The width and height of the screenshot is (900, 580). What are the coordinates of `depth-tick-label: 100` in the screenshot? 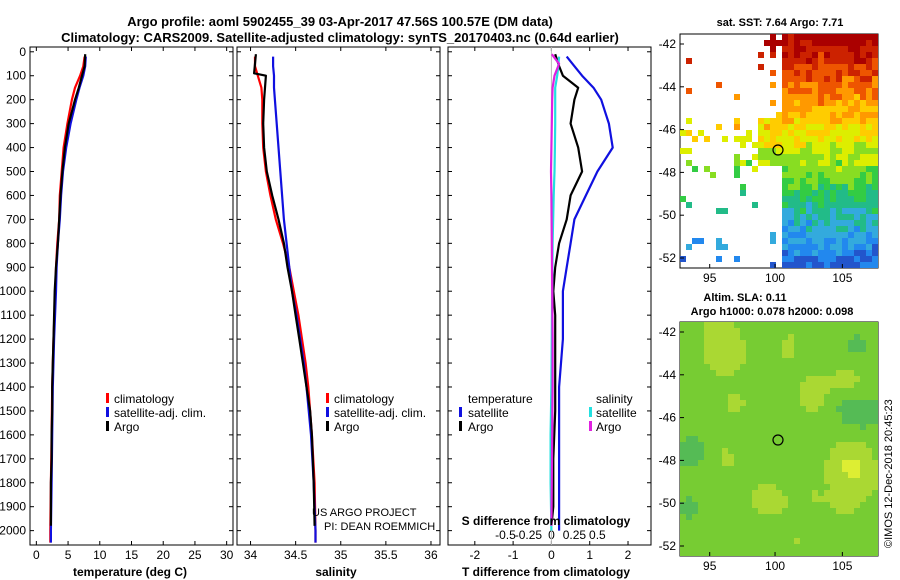 It's located at (16, 76).